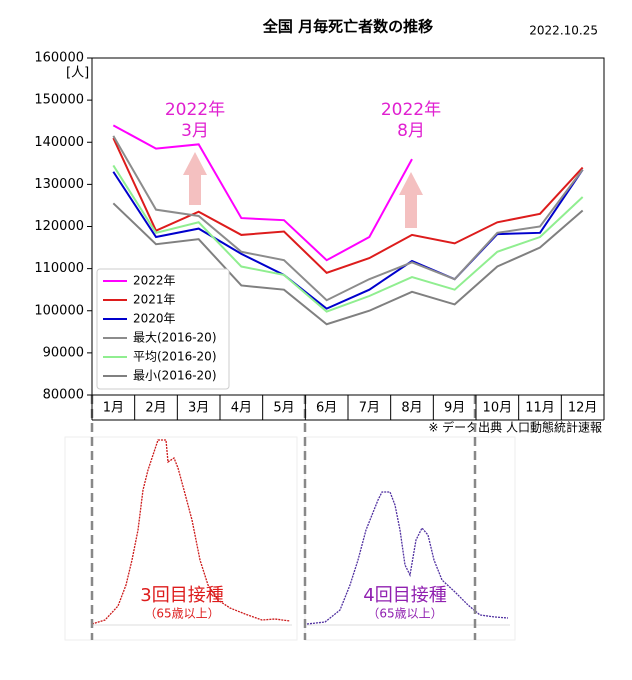 The image size is (632, 680). I want to click on annotation: 3月, so click(195, 131).